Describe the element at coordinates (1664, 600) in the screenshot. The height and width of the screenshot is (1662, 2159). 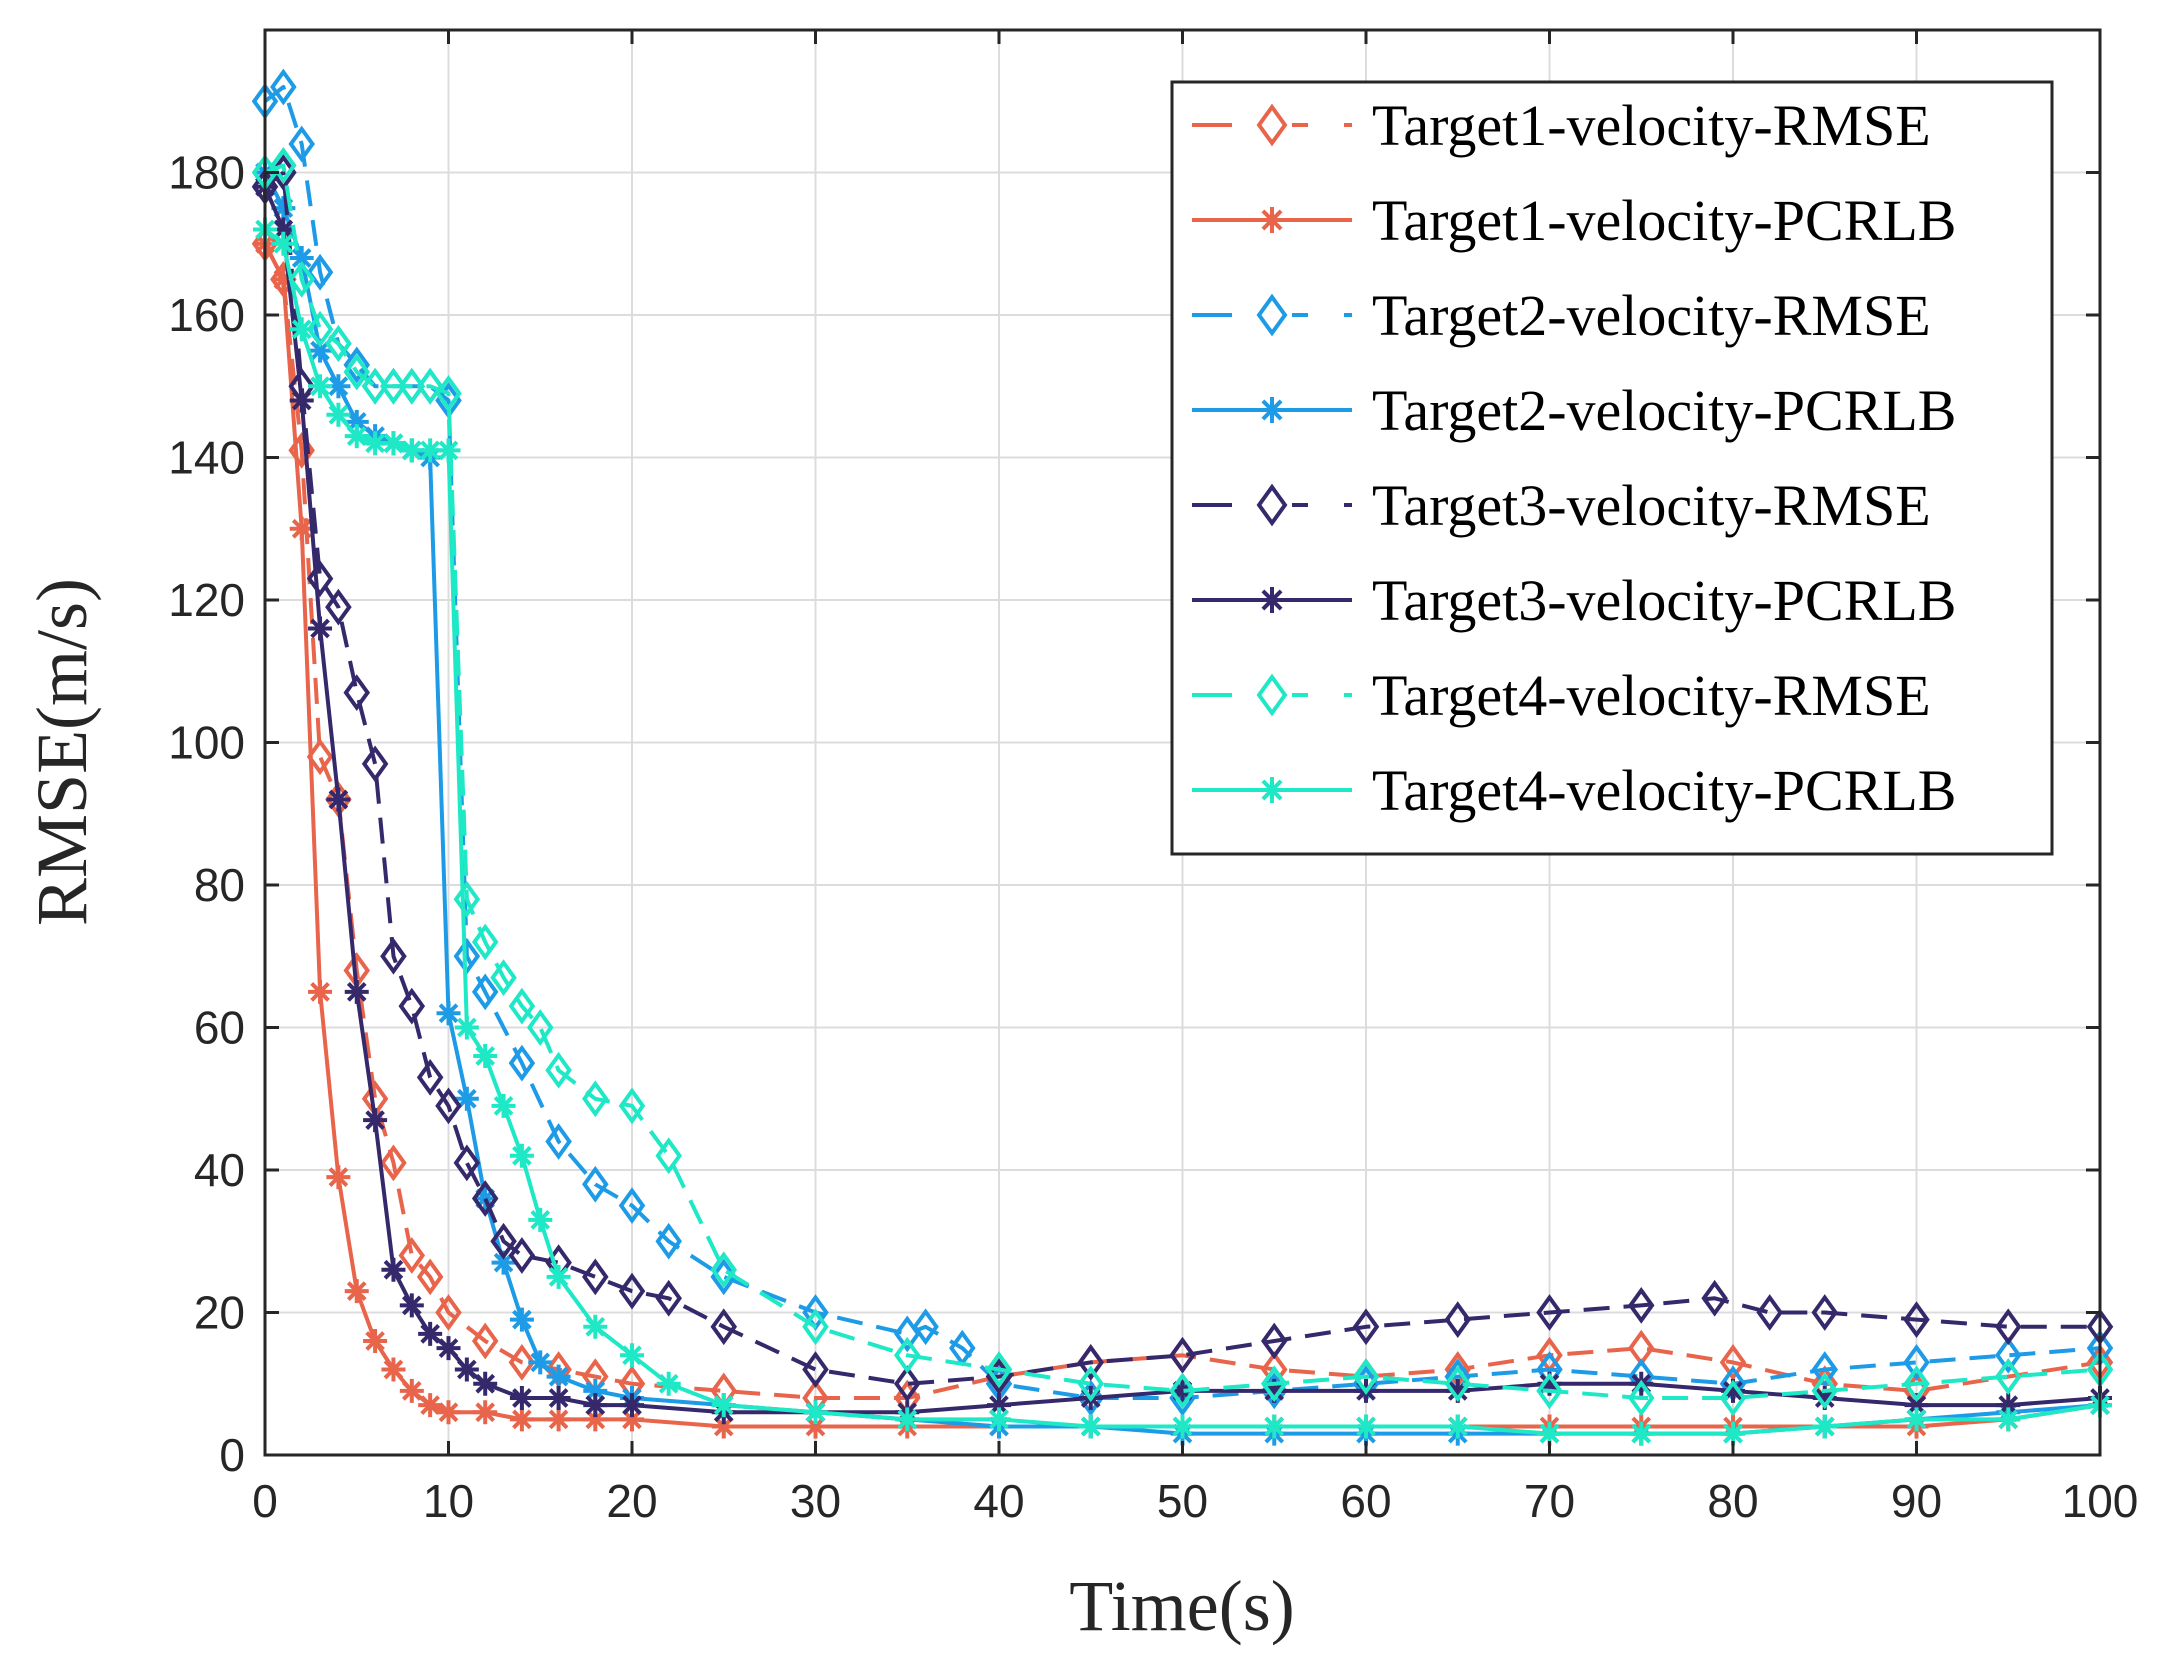
I see `legend-label: Target3-velocity-PCRLB` at that location.